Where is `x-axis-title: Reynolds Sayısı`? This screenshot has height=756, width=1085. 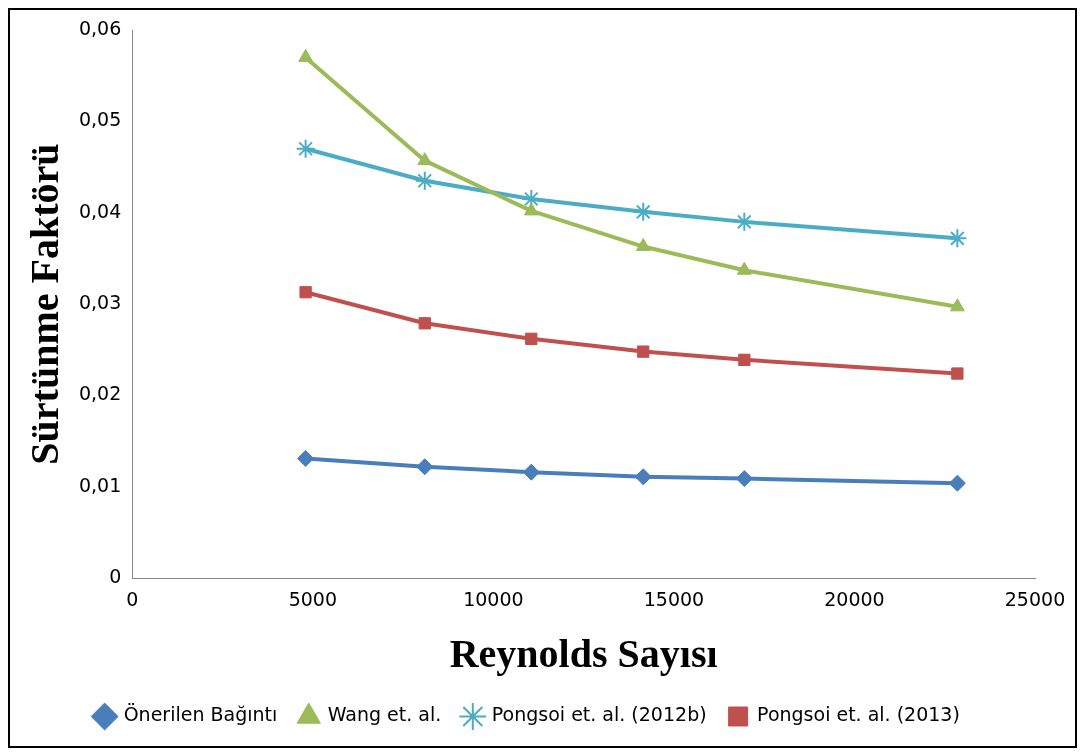 x-axis-title: Reynolds Sayısı is located at coordinates (583, 654).